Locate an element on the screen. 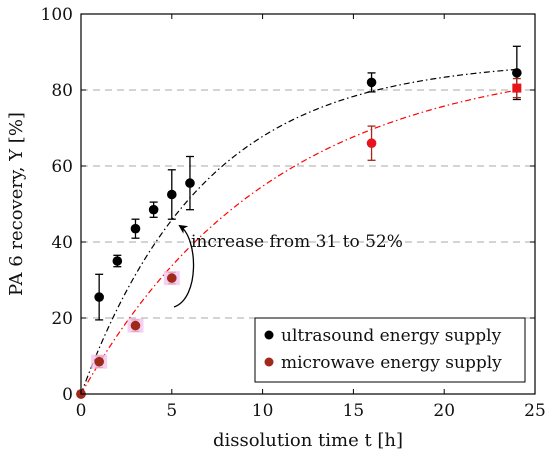 The height and width of the screenshot is (458, 550). x-tick-label: 10 is located at coordinates (263, 411).